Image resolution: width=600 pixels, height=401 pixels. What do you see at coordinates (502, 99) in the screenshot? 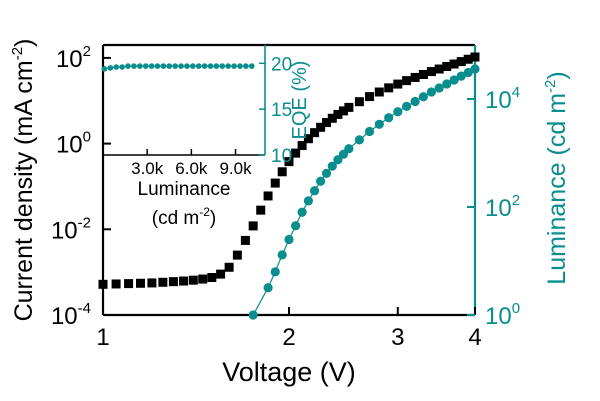
I see `y-right-tick-label: 10⁴` at bounding box center [502, 99].